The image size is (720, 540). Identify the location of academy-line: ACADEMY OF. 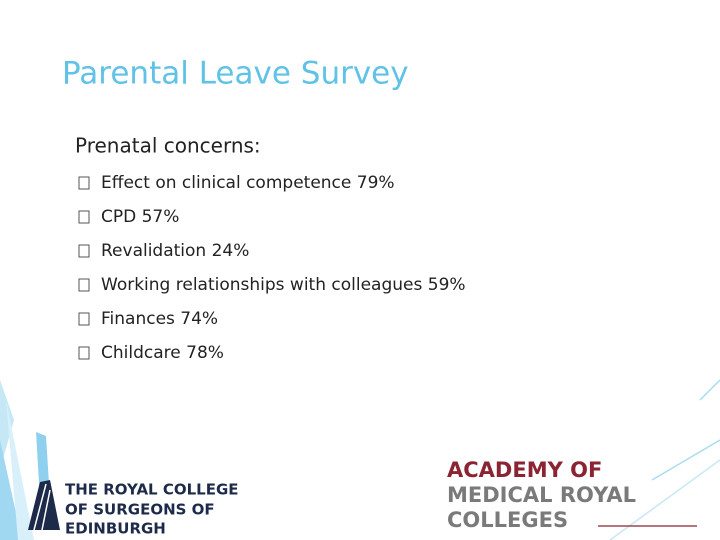
(524, 470).